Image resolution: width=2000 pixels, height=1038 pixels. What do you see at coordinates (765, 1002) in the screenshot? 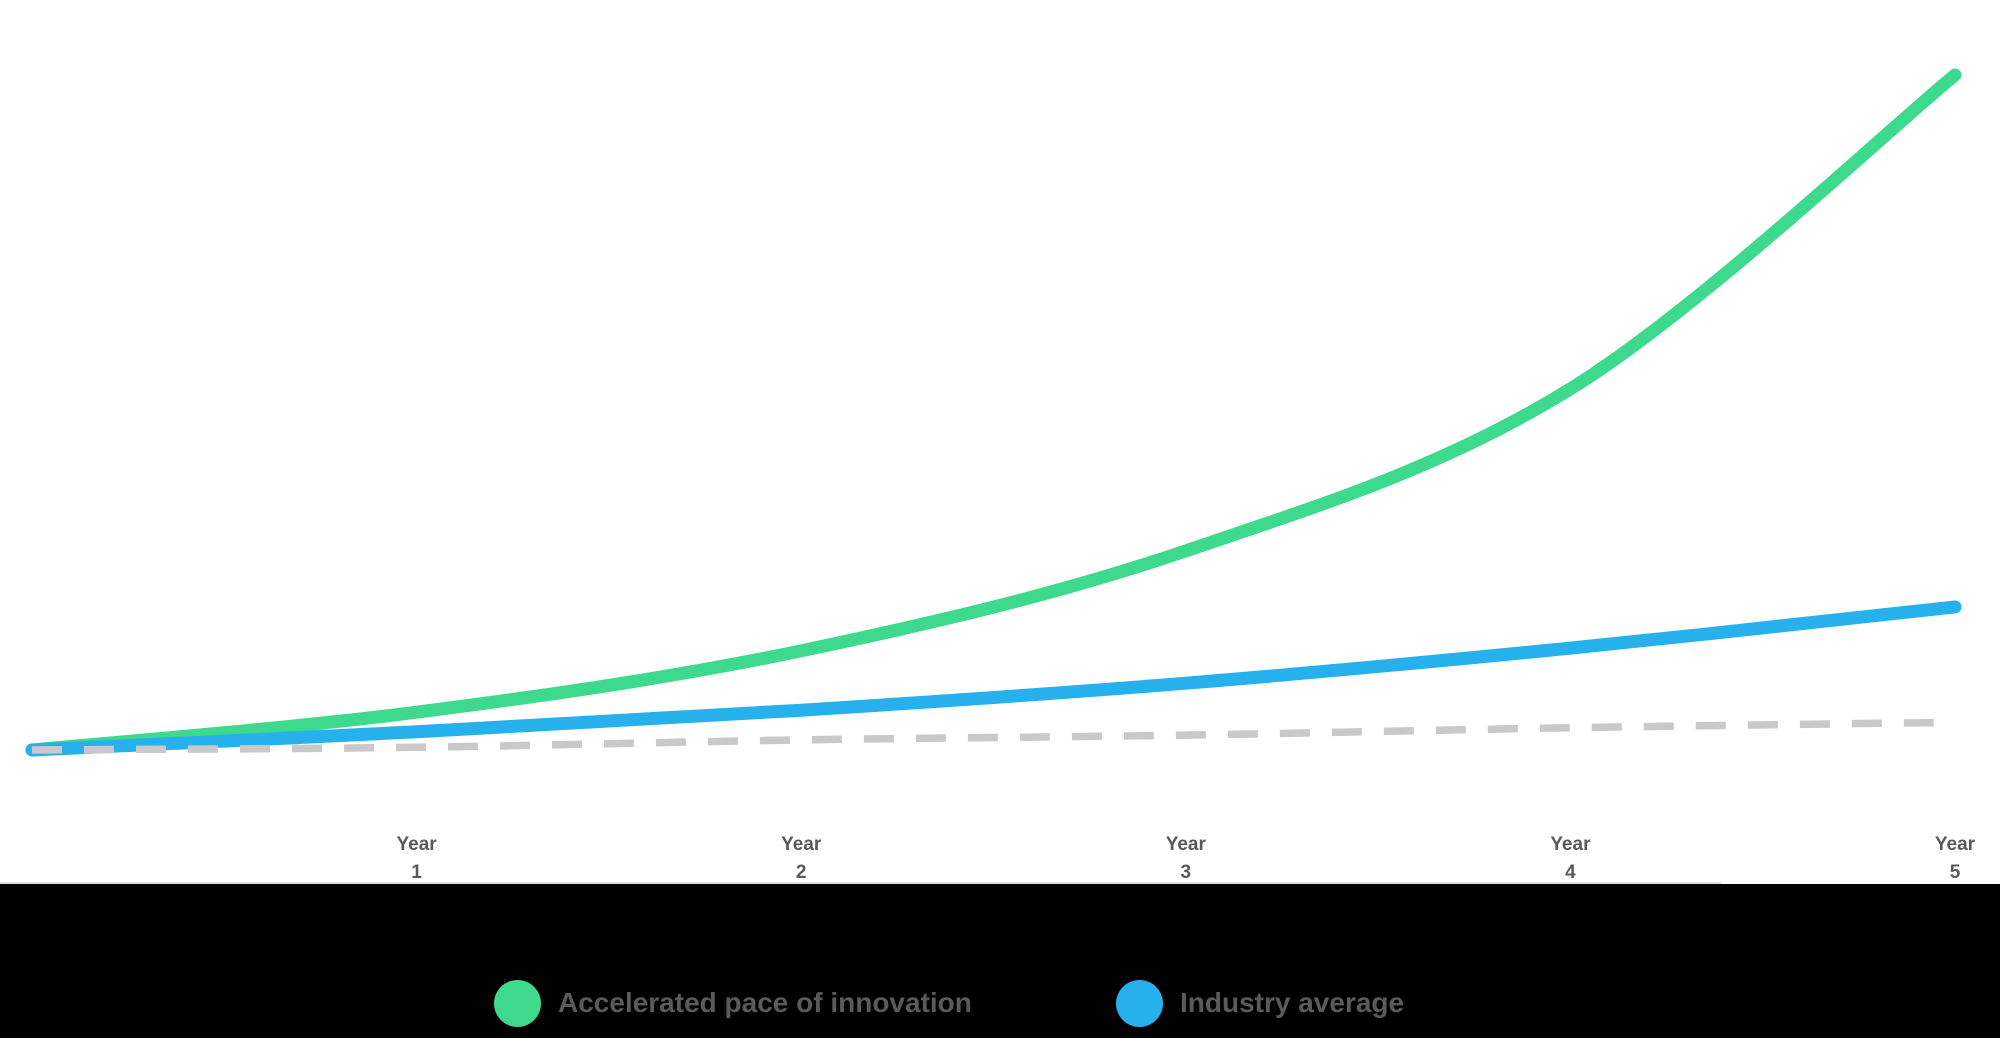
I see `legend-label: Accelerated pace of innovation` at bounding box center [765, 1002].